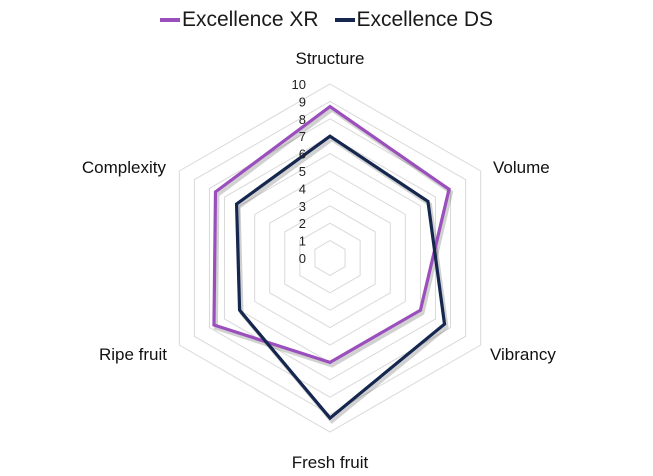 This screenshot has height=476, width=653. Describe the element at coordinates (521, 167) in the screenshot. I see `category-label: Volume` at that location.